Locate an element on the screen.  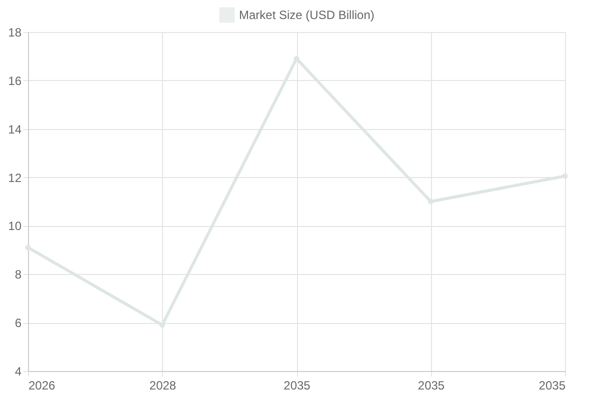
y-tick-label: 6 is located at coordinates (18, 323).